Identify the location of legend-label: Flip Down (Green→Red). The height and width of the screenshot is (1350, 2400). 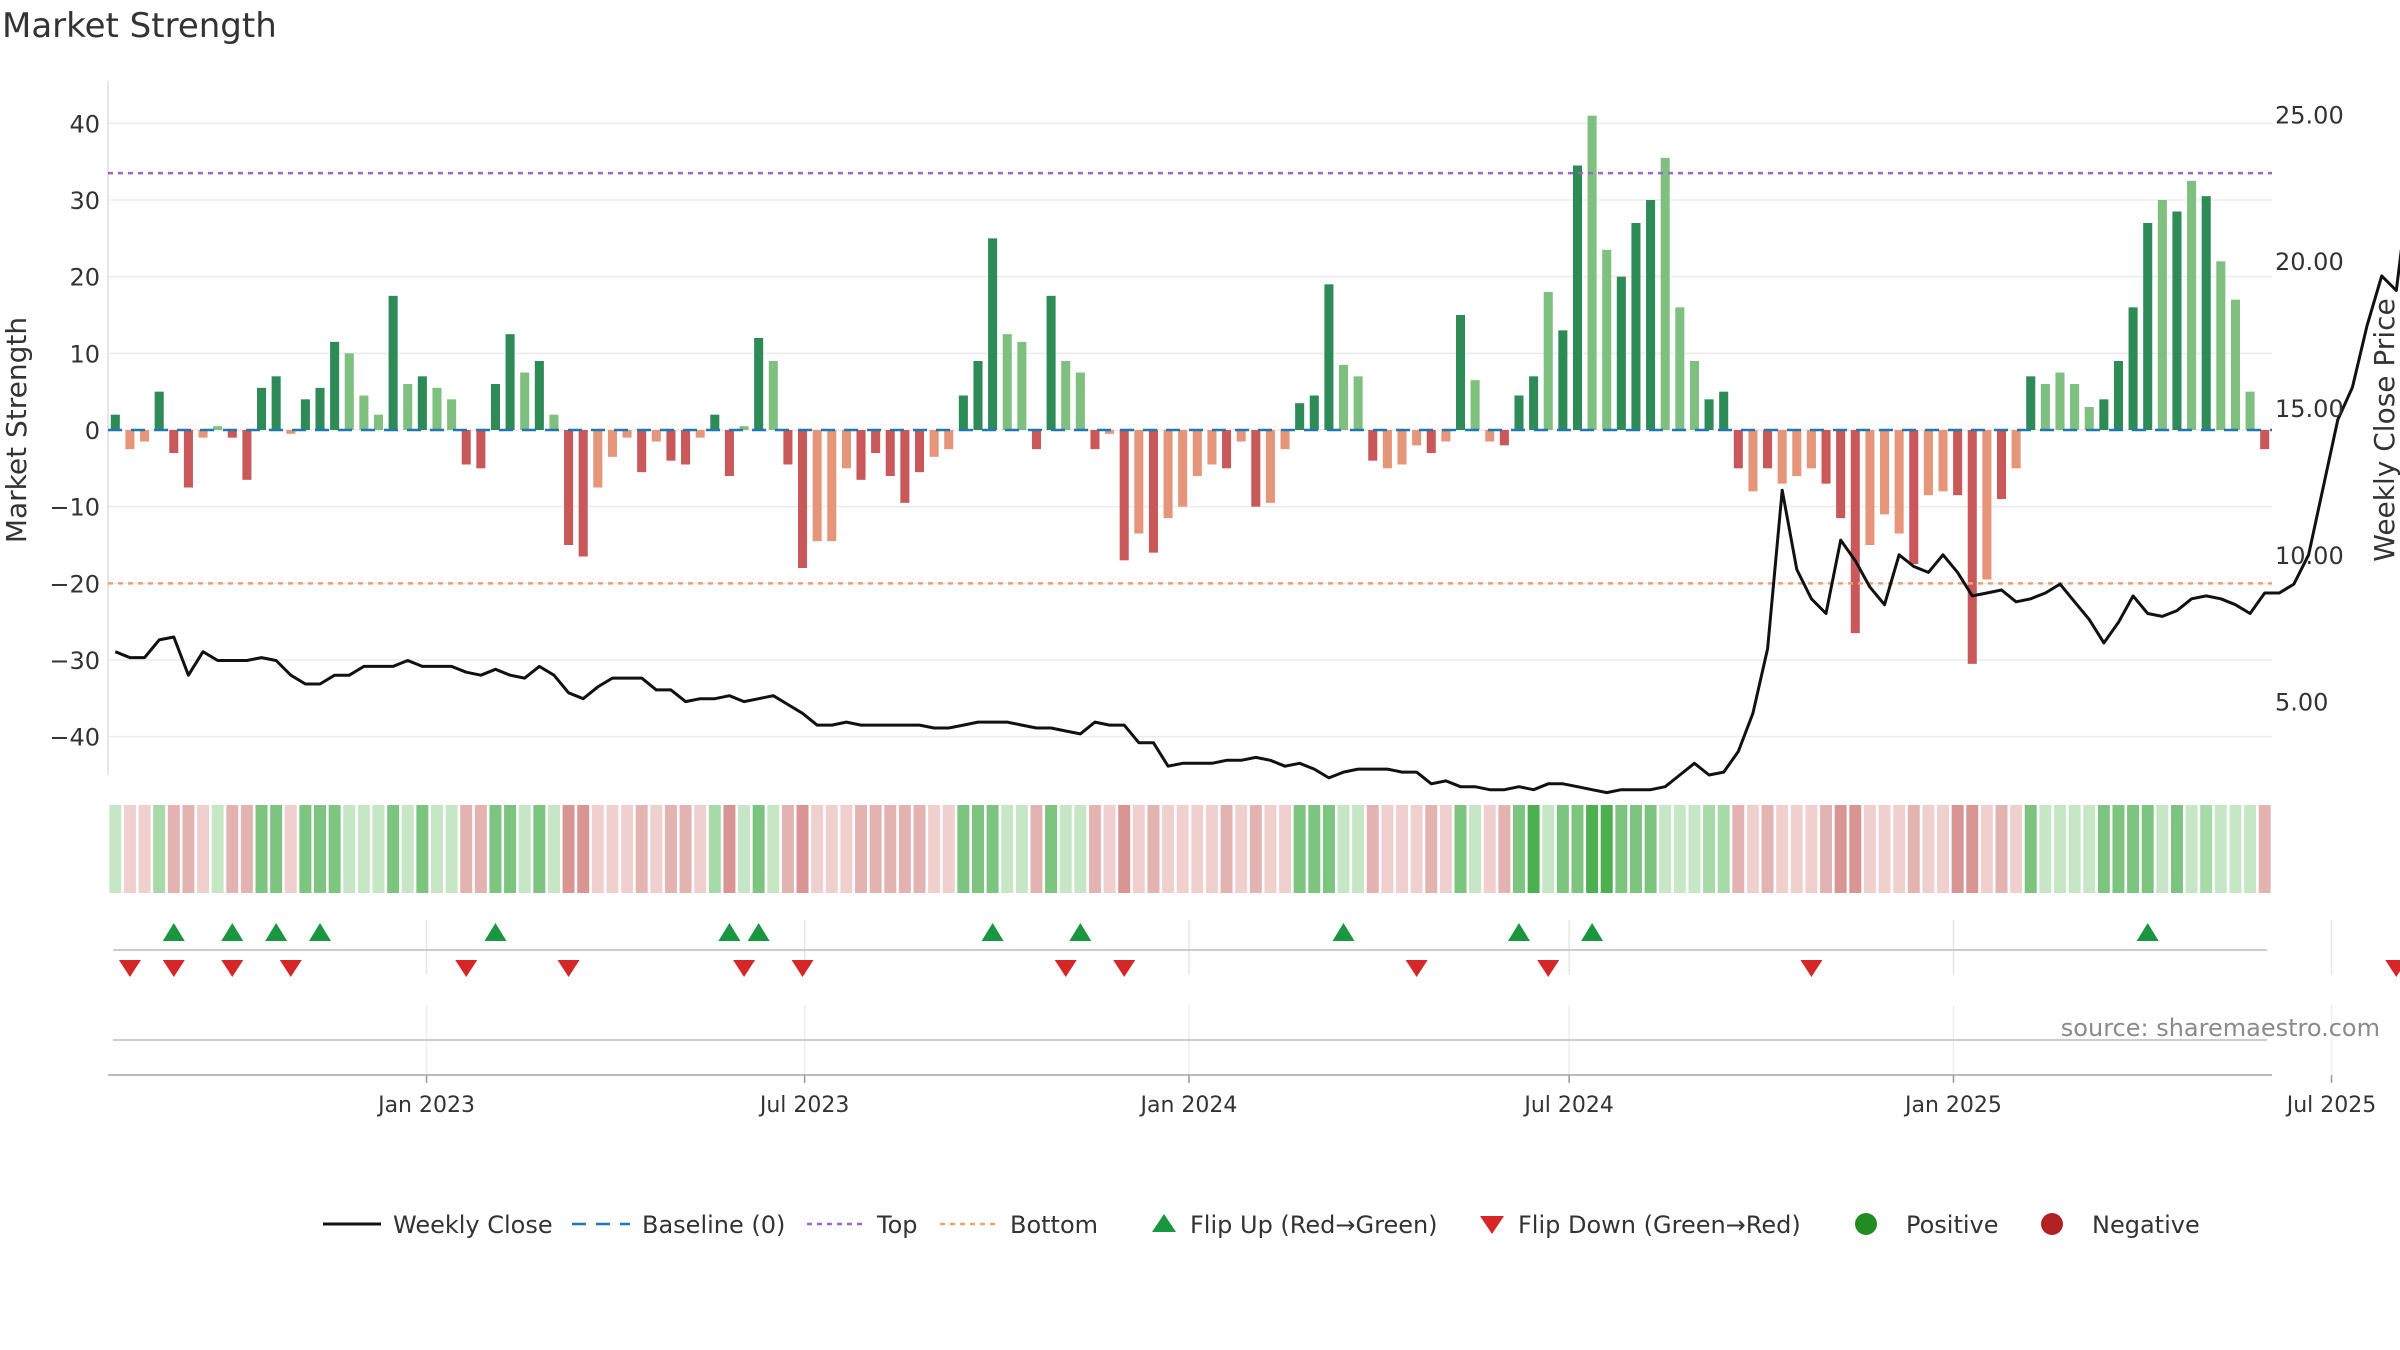
(1659, 1225).